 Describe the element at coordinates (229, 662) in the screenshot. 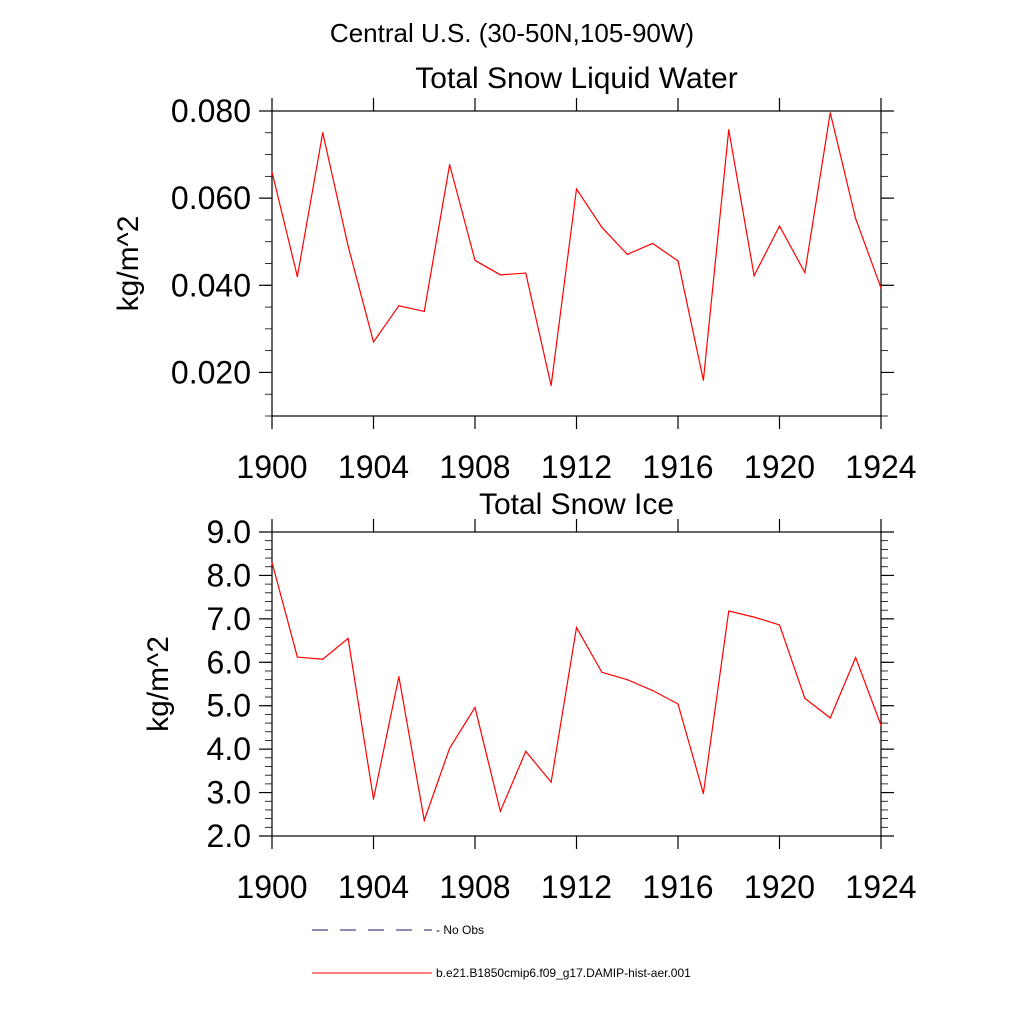

I see `y-tick-label: 6.0` at that location.